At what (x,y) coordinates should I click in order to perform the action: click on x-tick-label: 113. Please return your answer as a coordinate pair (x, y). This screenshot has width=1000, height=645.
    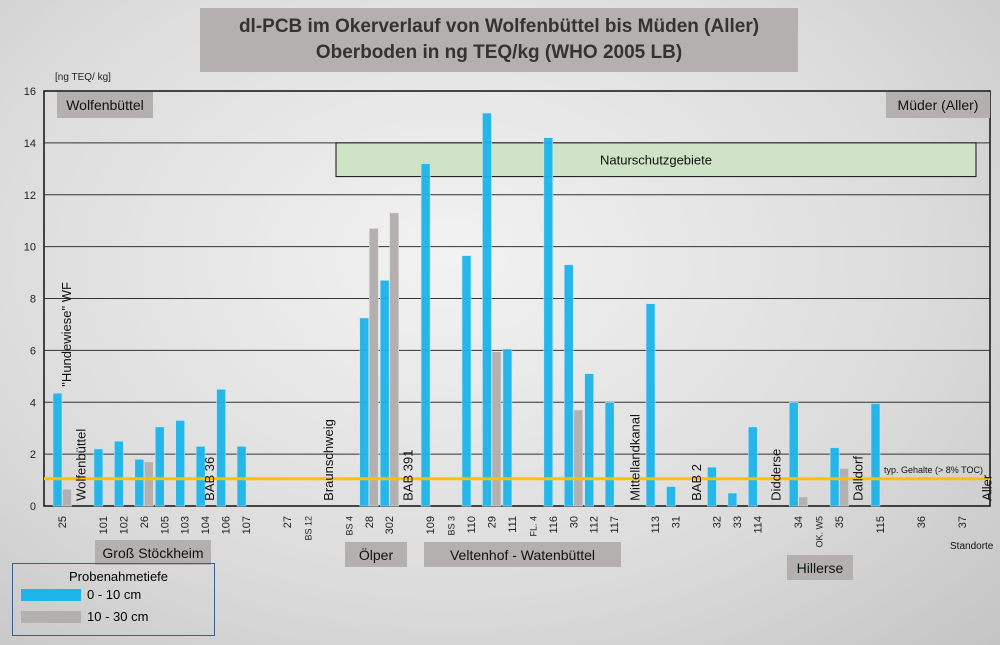
    Looking at the image, I should click on (656, 525).